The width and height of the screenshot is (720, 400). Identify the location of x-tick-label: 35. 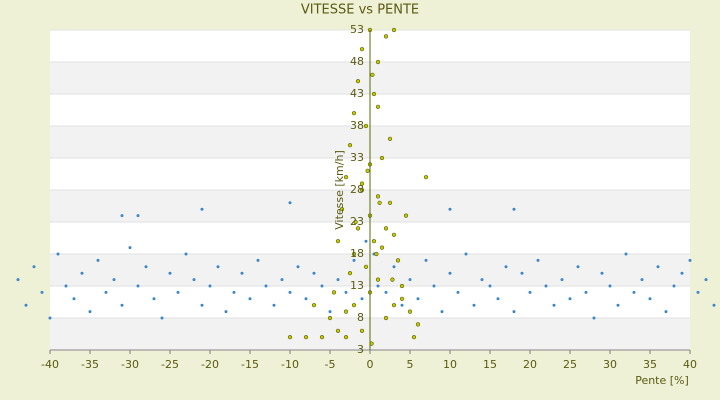
(650, 364).